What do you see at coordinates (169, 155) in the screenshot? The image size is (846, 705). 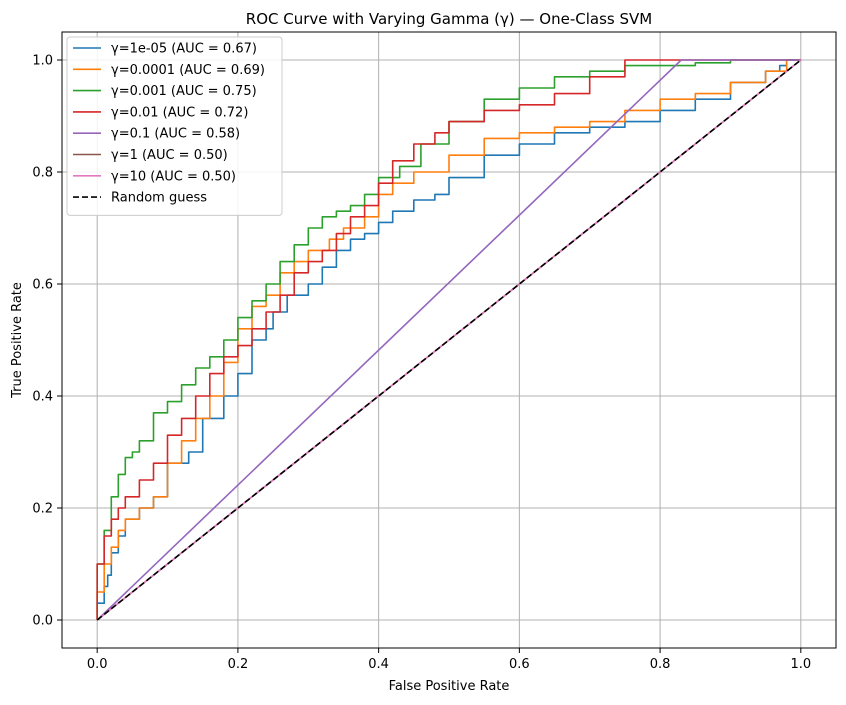 I see `legend-label: γ=1 (AUC = 0.50)` at bounding box center [169, 155].